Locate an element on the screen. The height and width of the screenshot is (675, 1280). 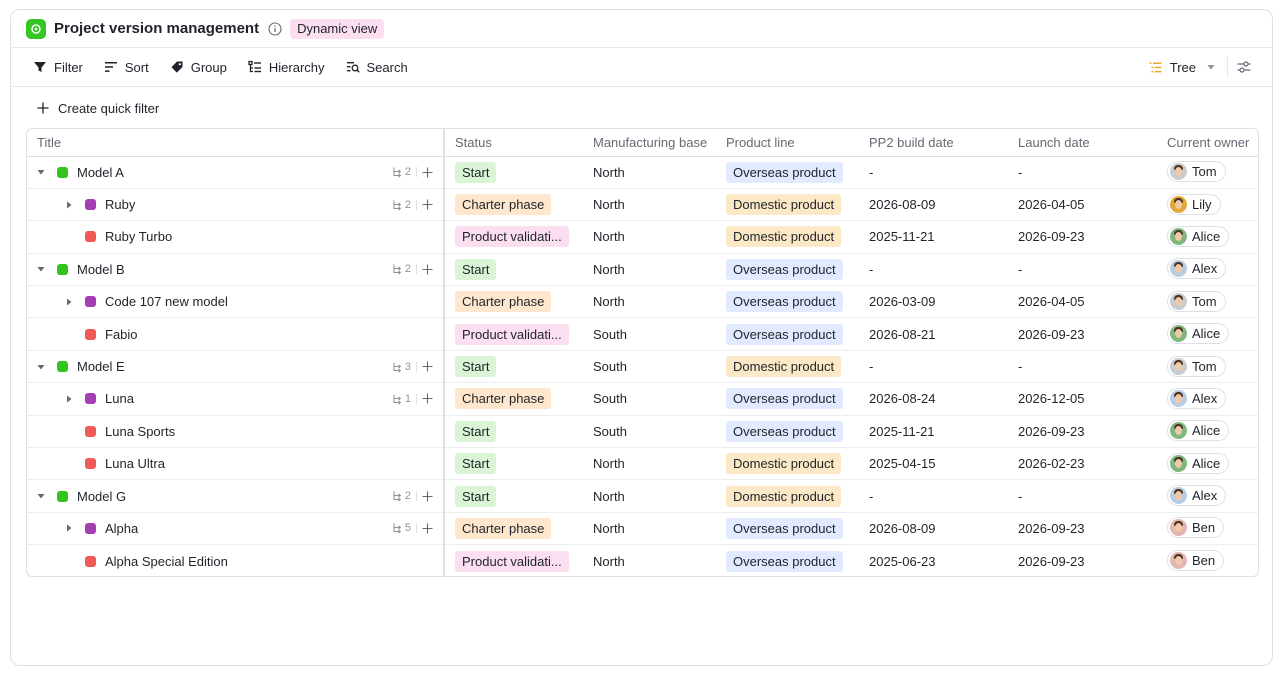
current-owner-cell: Alice is located at coordinates (1207, 334).